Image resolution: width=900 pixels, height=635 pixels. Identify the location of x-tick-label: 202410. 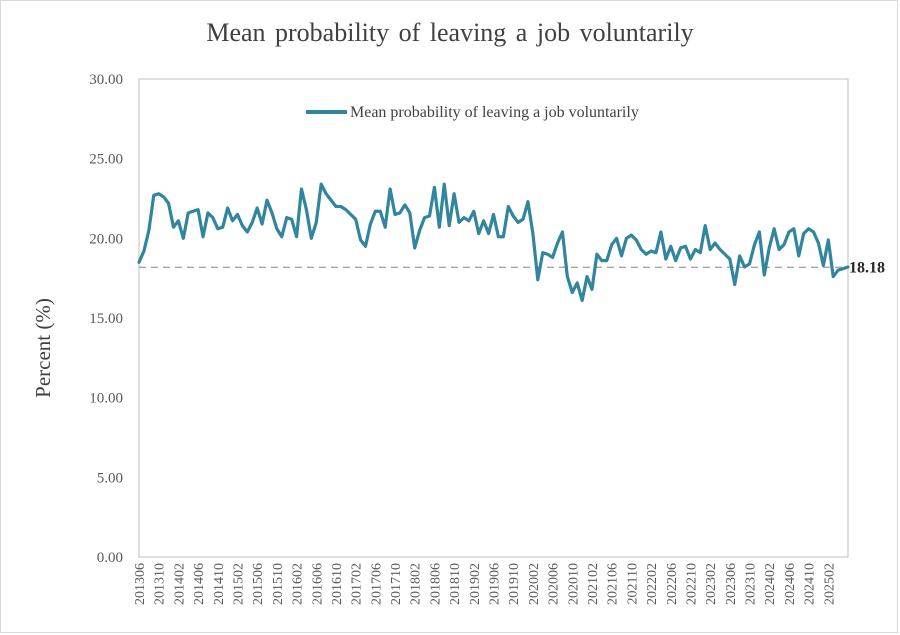
(810, 584).